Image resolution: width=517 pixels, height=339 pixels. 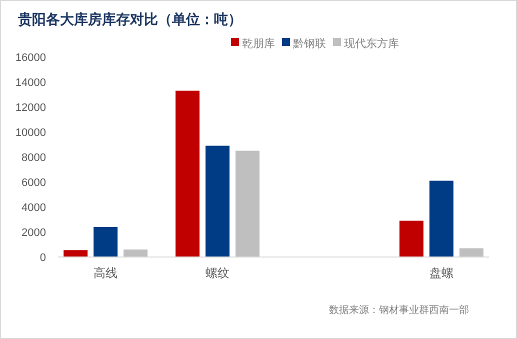 What do you see at coordinates (30, 108) in the screenshot?
I see `y-tick-label: 12000` at bounding box center [30, 108].